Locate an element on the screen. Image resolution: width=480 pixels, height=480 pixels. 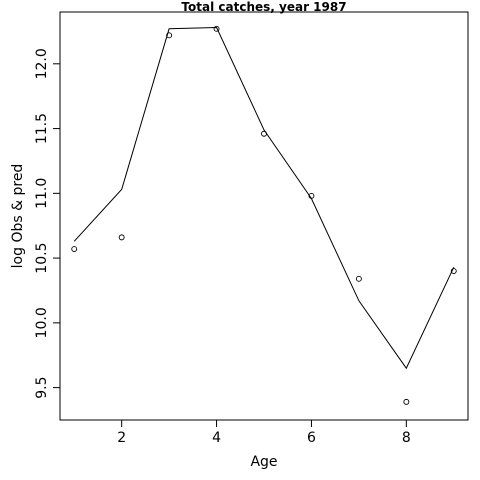
x-tick-label: 6 is located at coordinates (311, 438).